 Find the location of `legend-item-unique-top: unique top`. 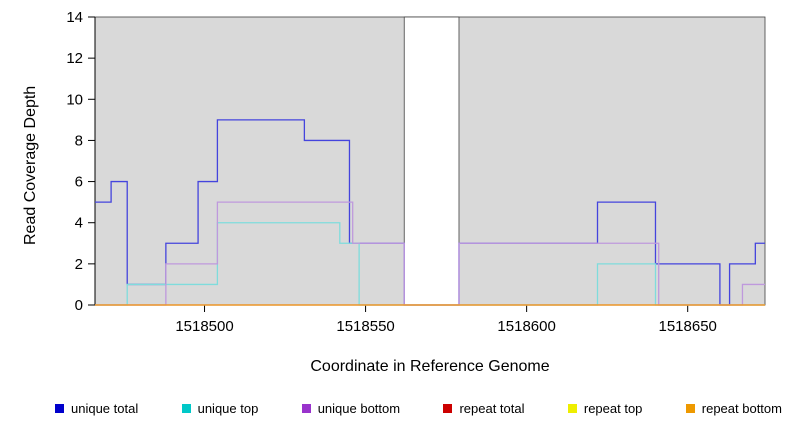

legend-item-unique-top: unique top is located at coordinates (220, 408).